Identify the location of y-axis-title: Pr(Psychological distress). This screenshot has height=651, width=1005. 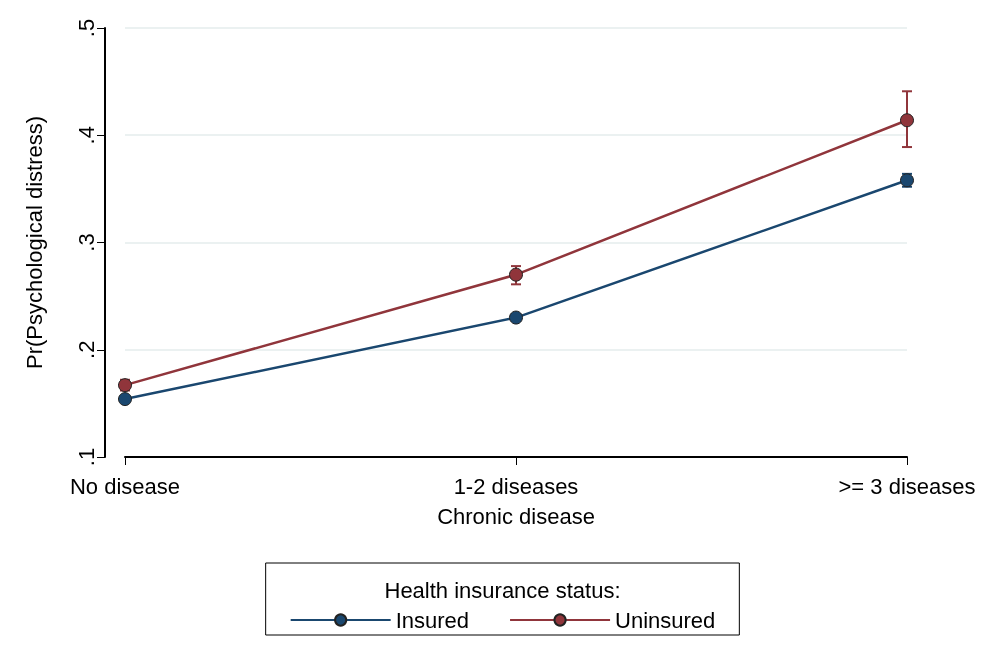
(34, 242).